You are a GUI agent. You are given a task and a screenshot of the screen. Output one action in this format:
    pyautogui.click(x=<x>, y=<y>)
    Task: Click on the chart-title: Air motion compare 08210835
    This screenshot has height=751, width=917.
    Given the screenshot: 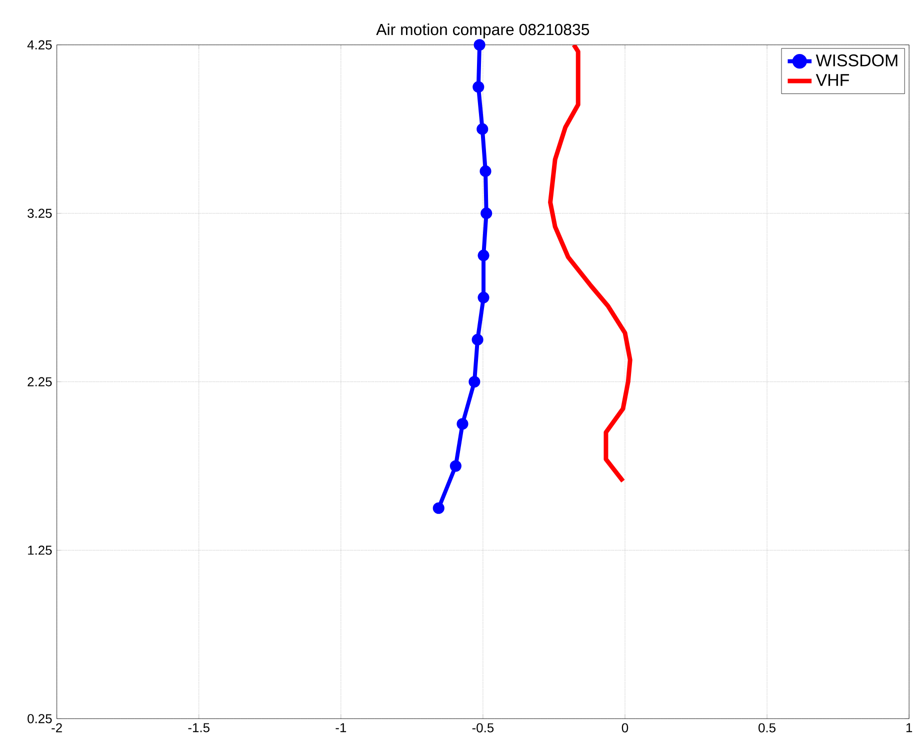 What is the action you would take?
    pyautogui.click(x=483, y=31)
    